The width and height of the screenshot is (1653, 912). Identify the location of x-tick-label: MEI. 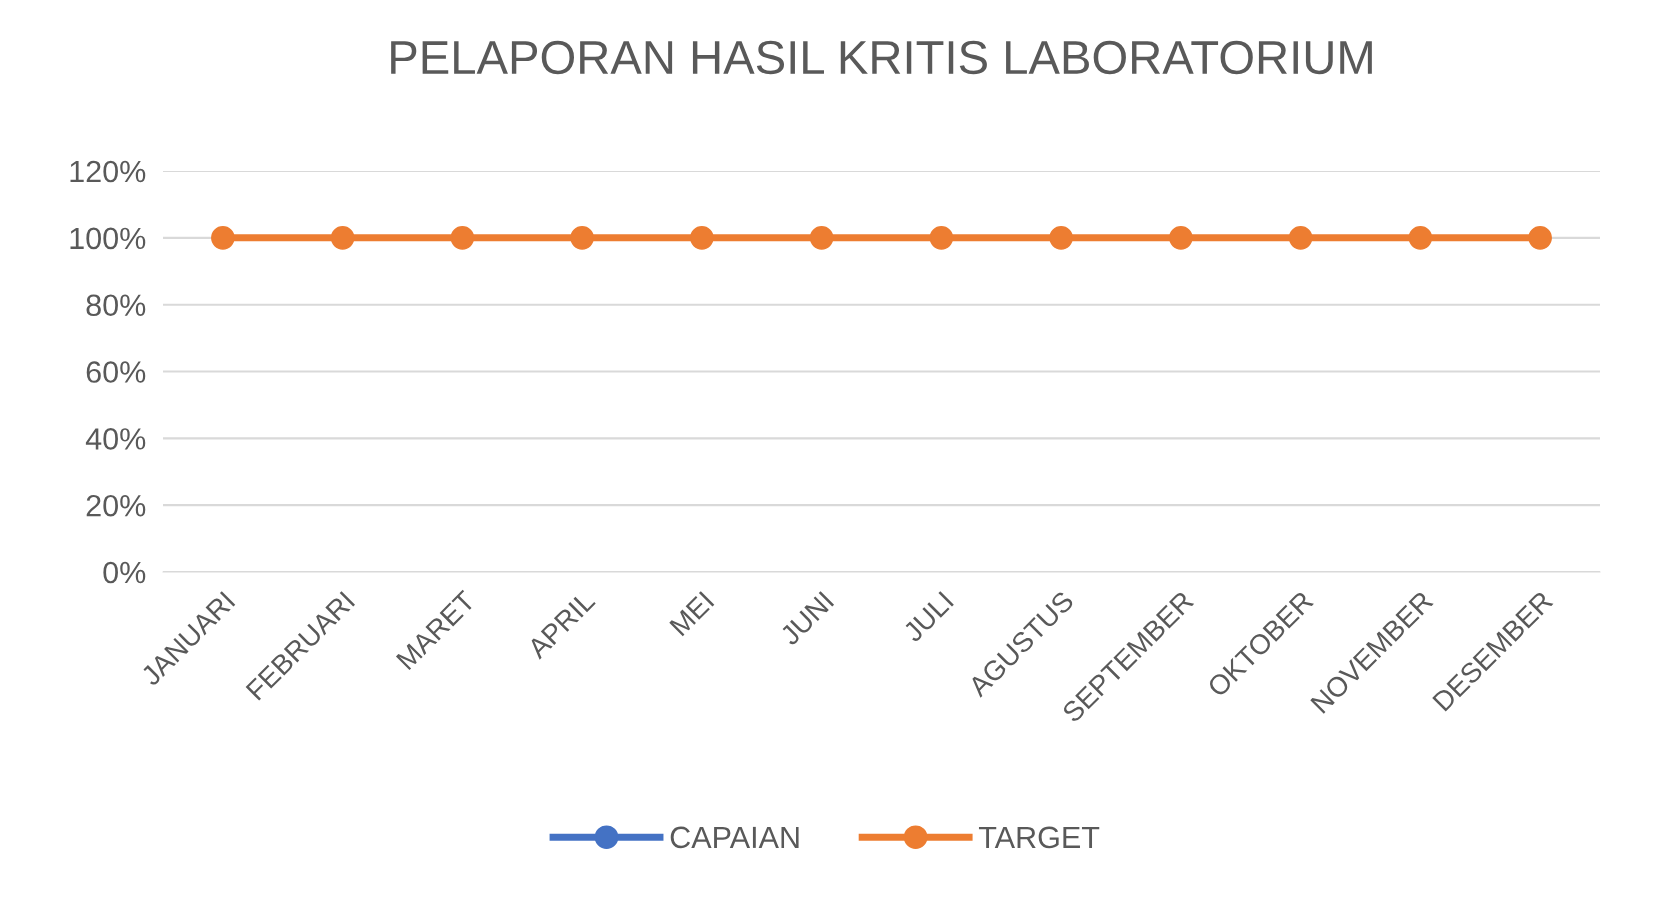
(692, 614).